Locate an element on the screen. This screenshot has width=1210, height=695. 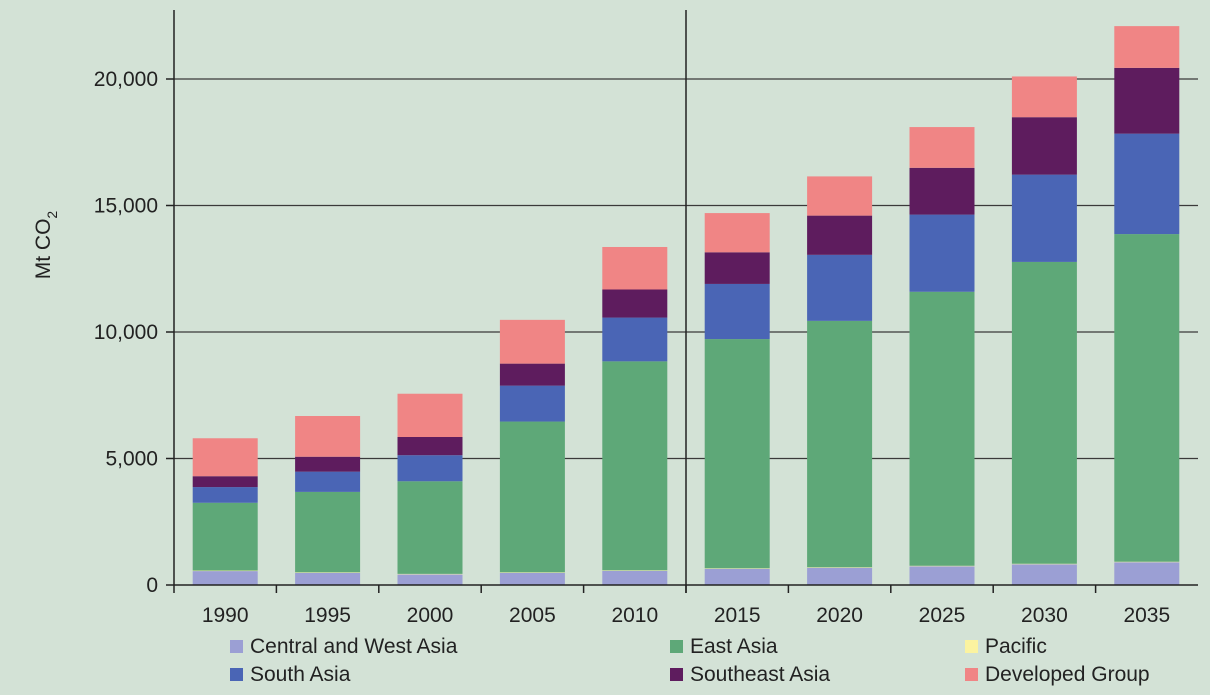
bar-stack-1990 is located at coordinates (225, 511).